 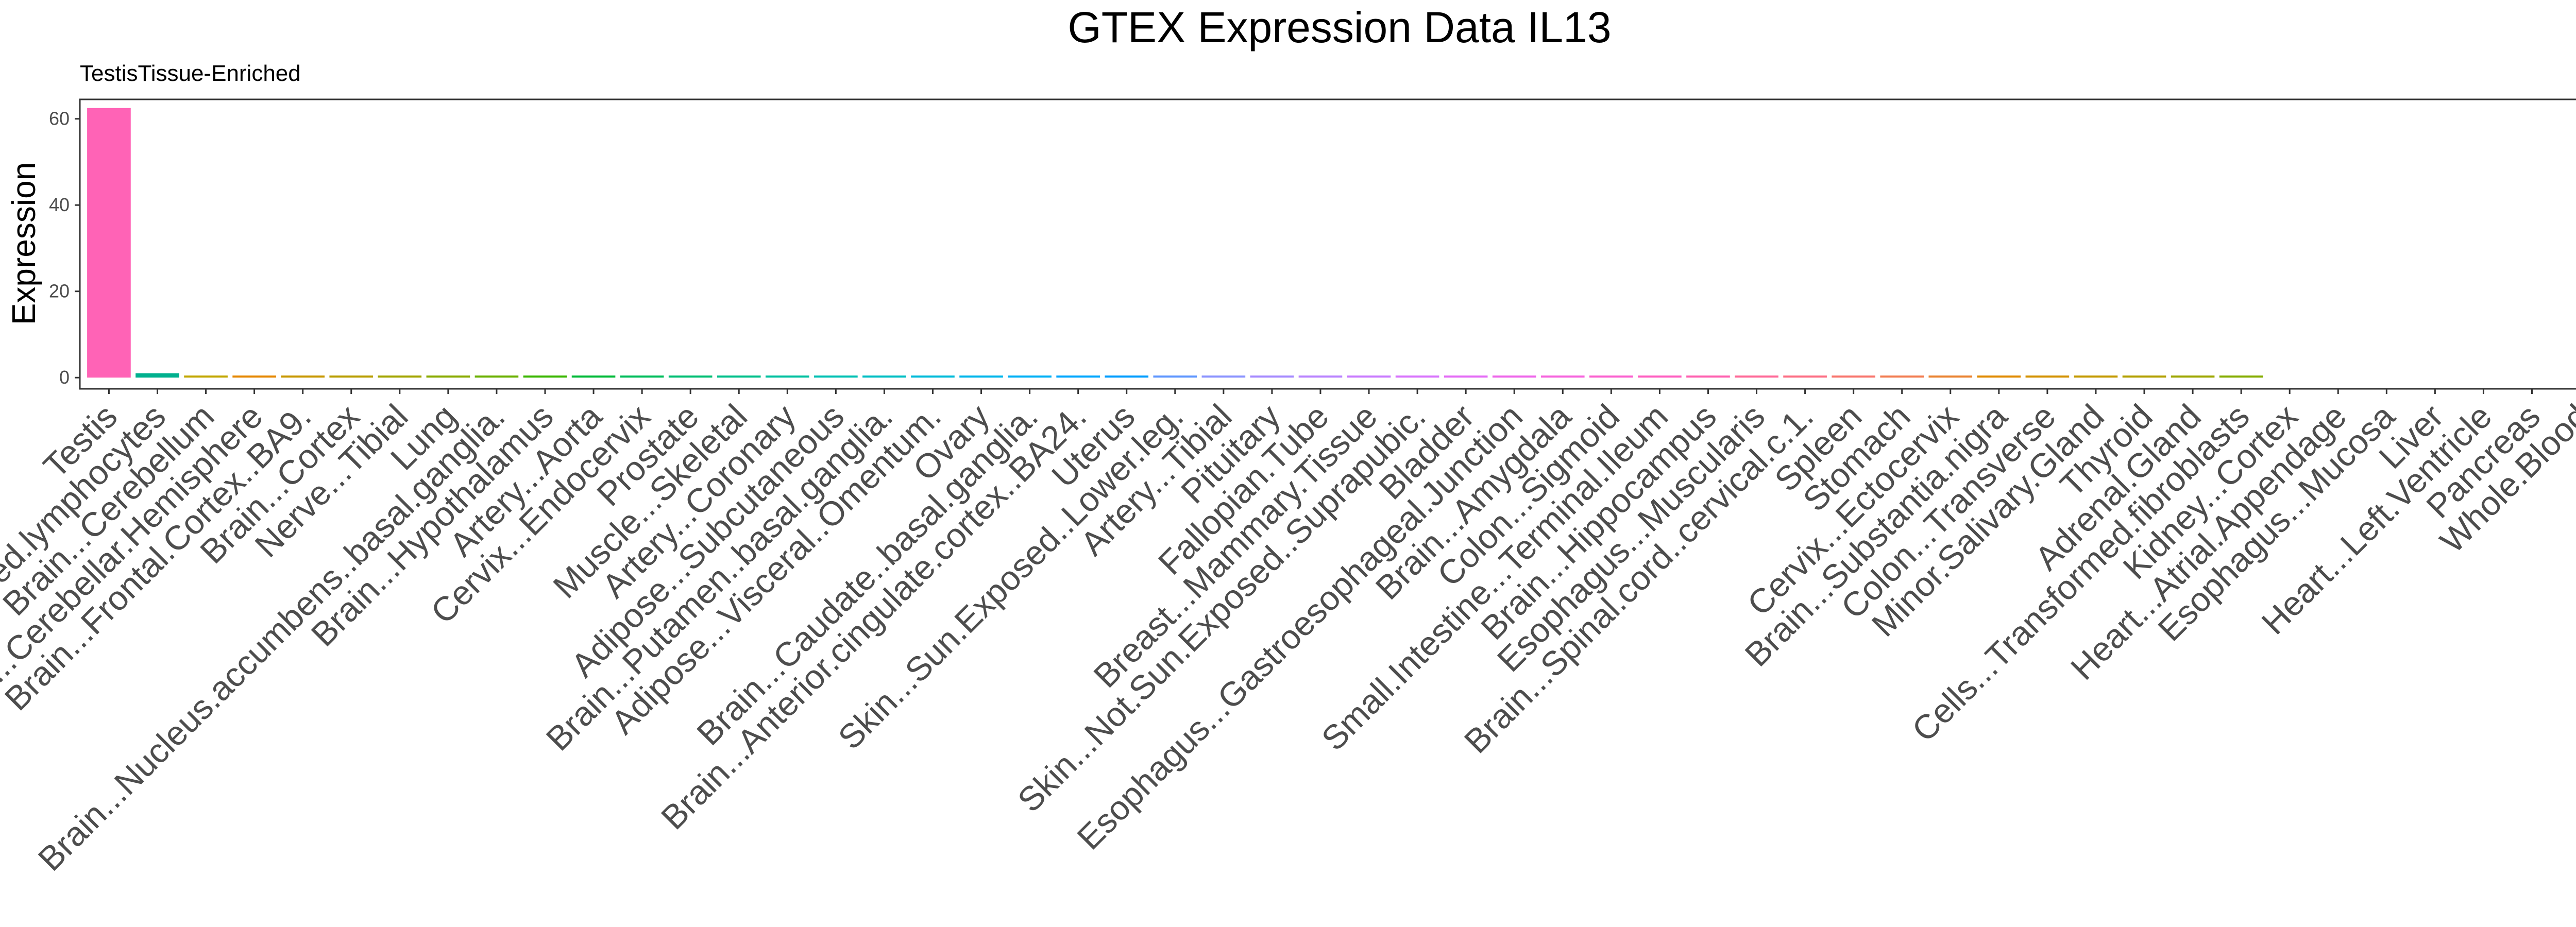 I want to click on bar-brain-hippocampus, so click(x=1708, y=377).